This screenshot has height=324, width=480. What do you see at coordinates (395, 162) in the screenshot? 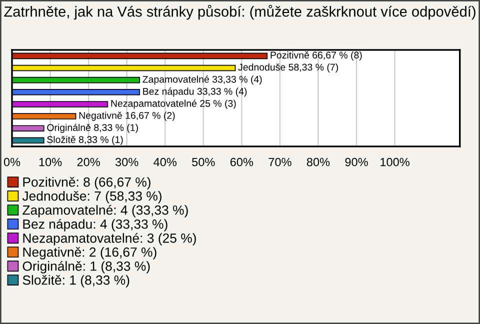
I see `x-tick-label: 100%` at bounding box center [395, 162].